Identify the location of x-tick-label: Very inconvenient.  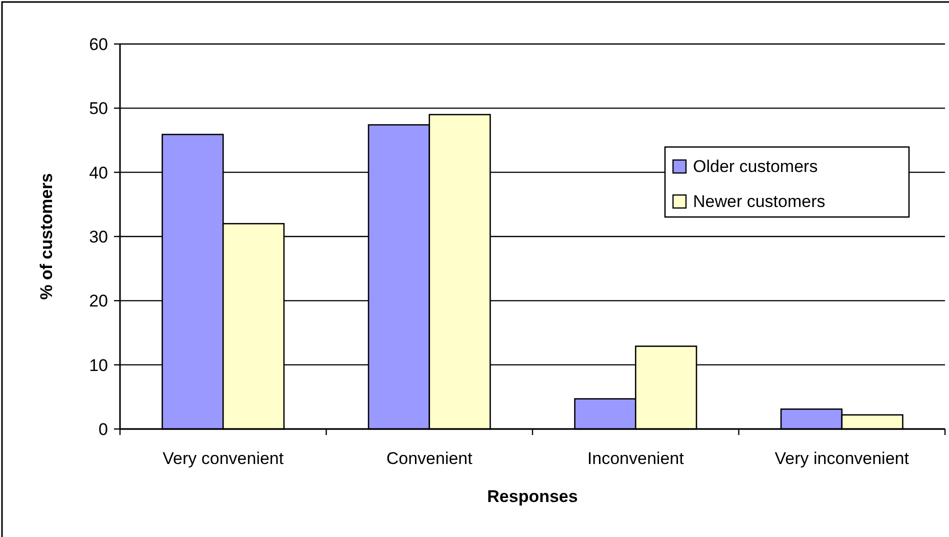
(842, 458).